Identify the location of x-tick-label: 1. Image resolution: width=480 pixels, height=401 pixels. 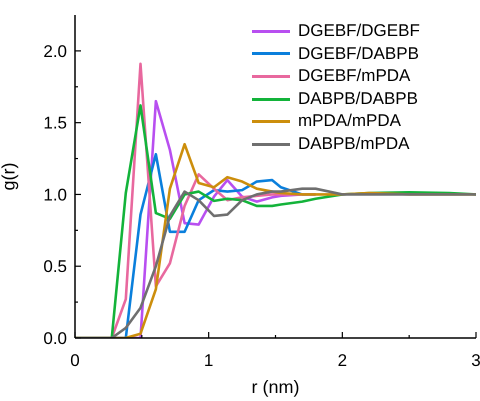
(209, 360).